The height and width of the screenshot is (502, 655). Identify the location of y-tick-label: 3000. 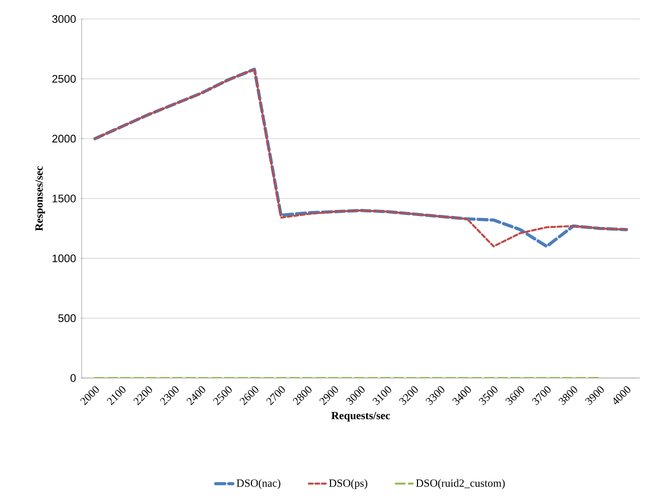
(64, 19).